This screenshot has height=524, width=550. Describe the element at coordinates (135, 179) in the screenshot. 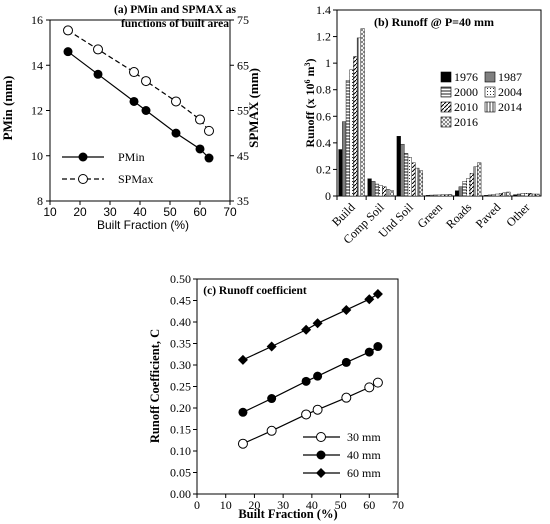

I see `legend-label-spmax: SPMax` at that location.